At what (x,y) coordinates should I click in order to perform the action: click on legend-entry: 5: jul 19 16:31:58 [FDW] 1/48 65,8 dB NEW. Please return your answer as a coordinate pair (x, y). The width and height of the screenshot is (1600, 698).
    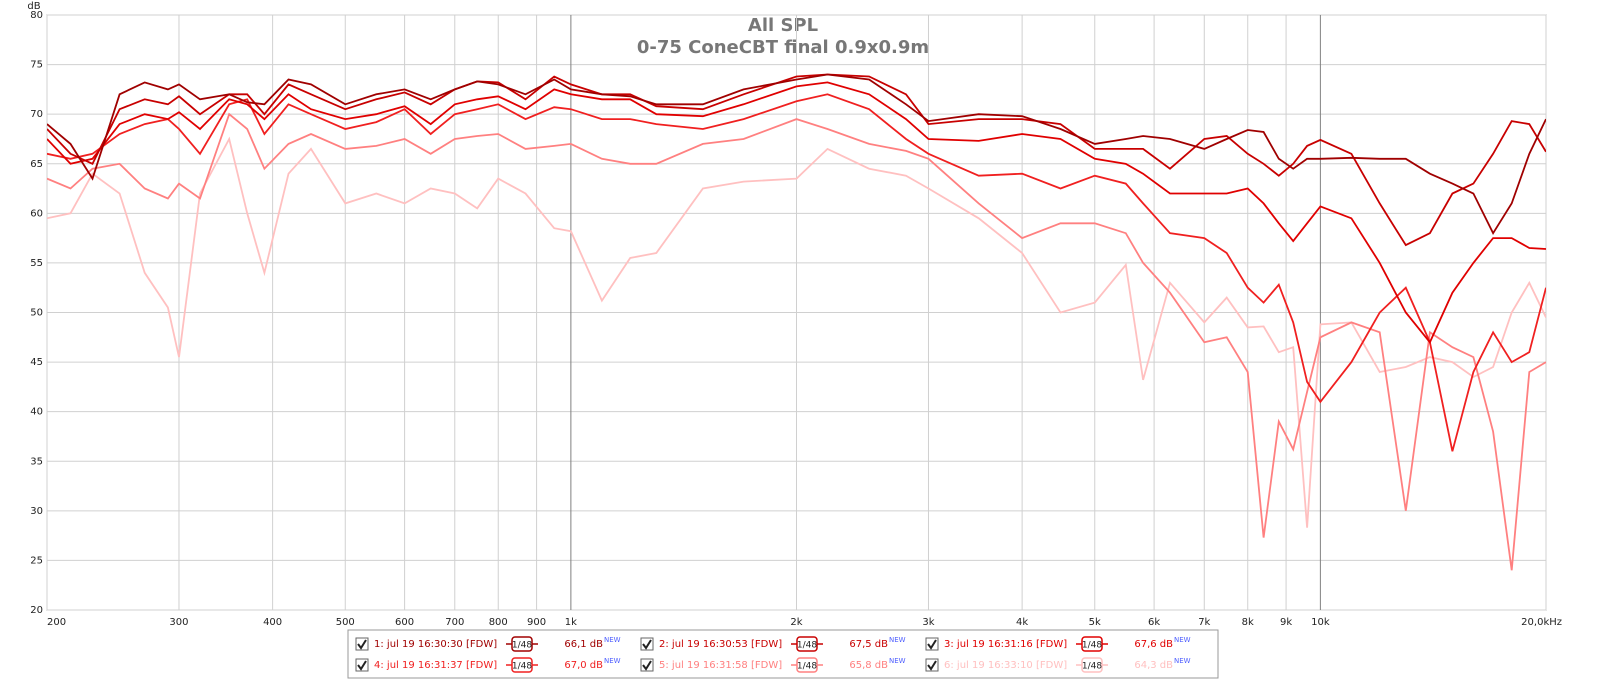
    Looking at the image, I should click on (773, 665).